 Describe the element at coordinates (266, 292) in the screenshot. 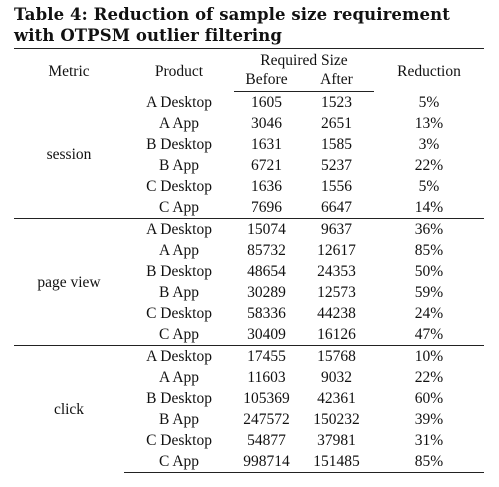

I see `before-cell: 30289` at that location.